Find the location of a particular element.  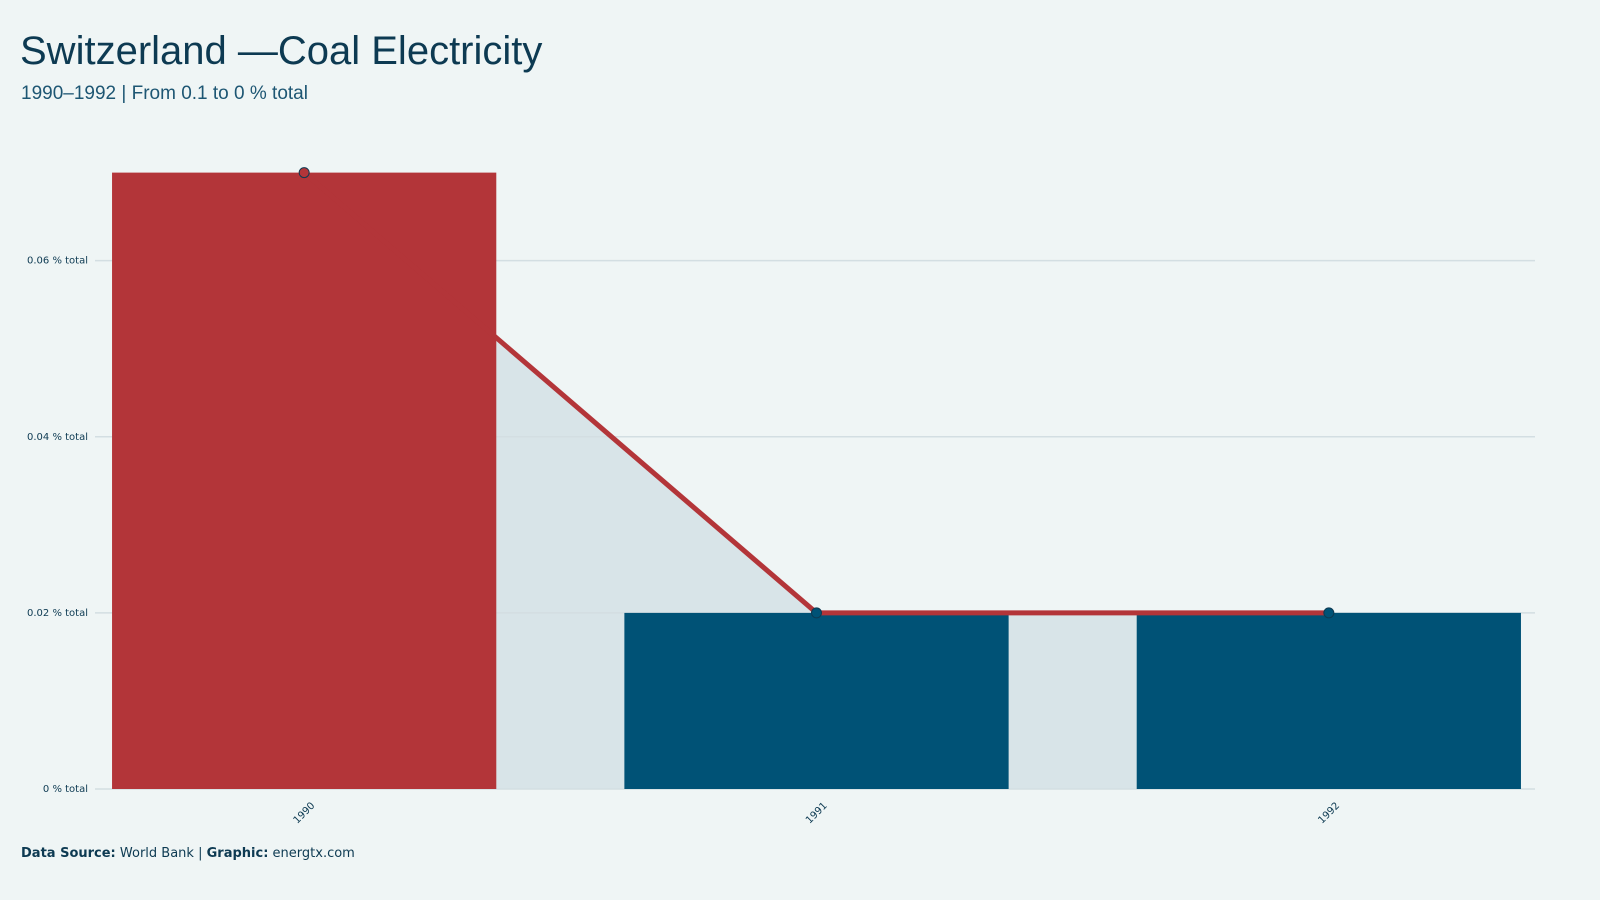

x-tick-label: 1991 is located at coordinates (817, 813).